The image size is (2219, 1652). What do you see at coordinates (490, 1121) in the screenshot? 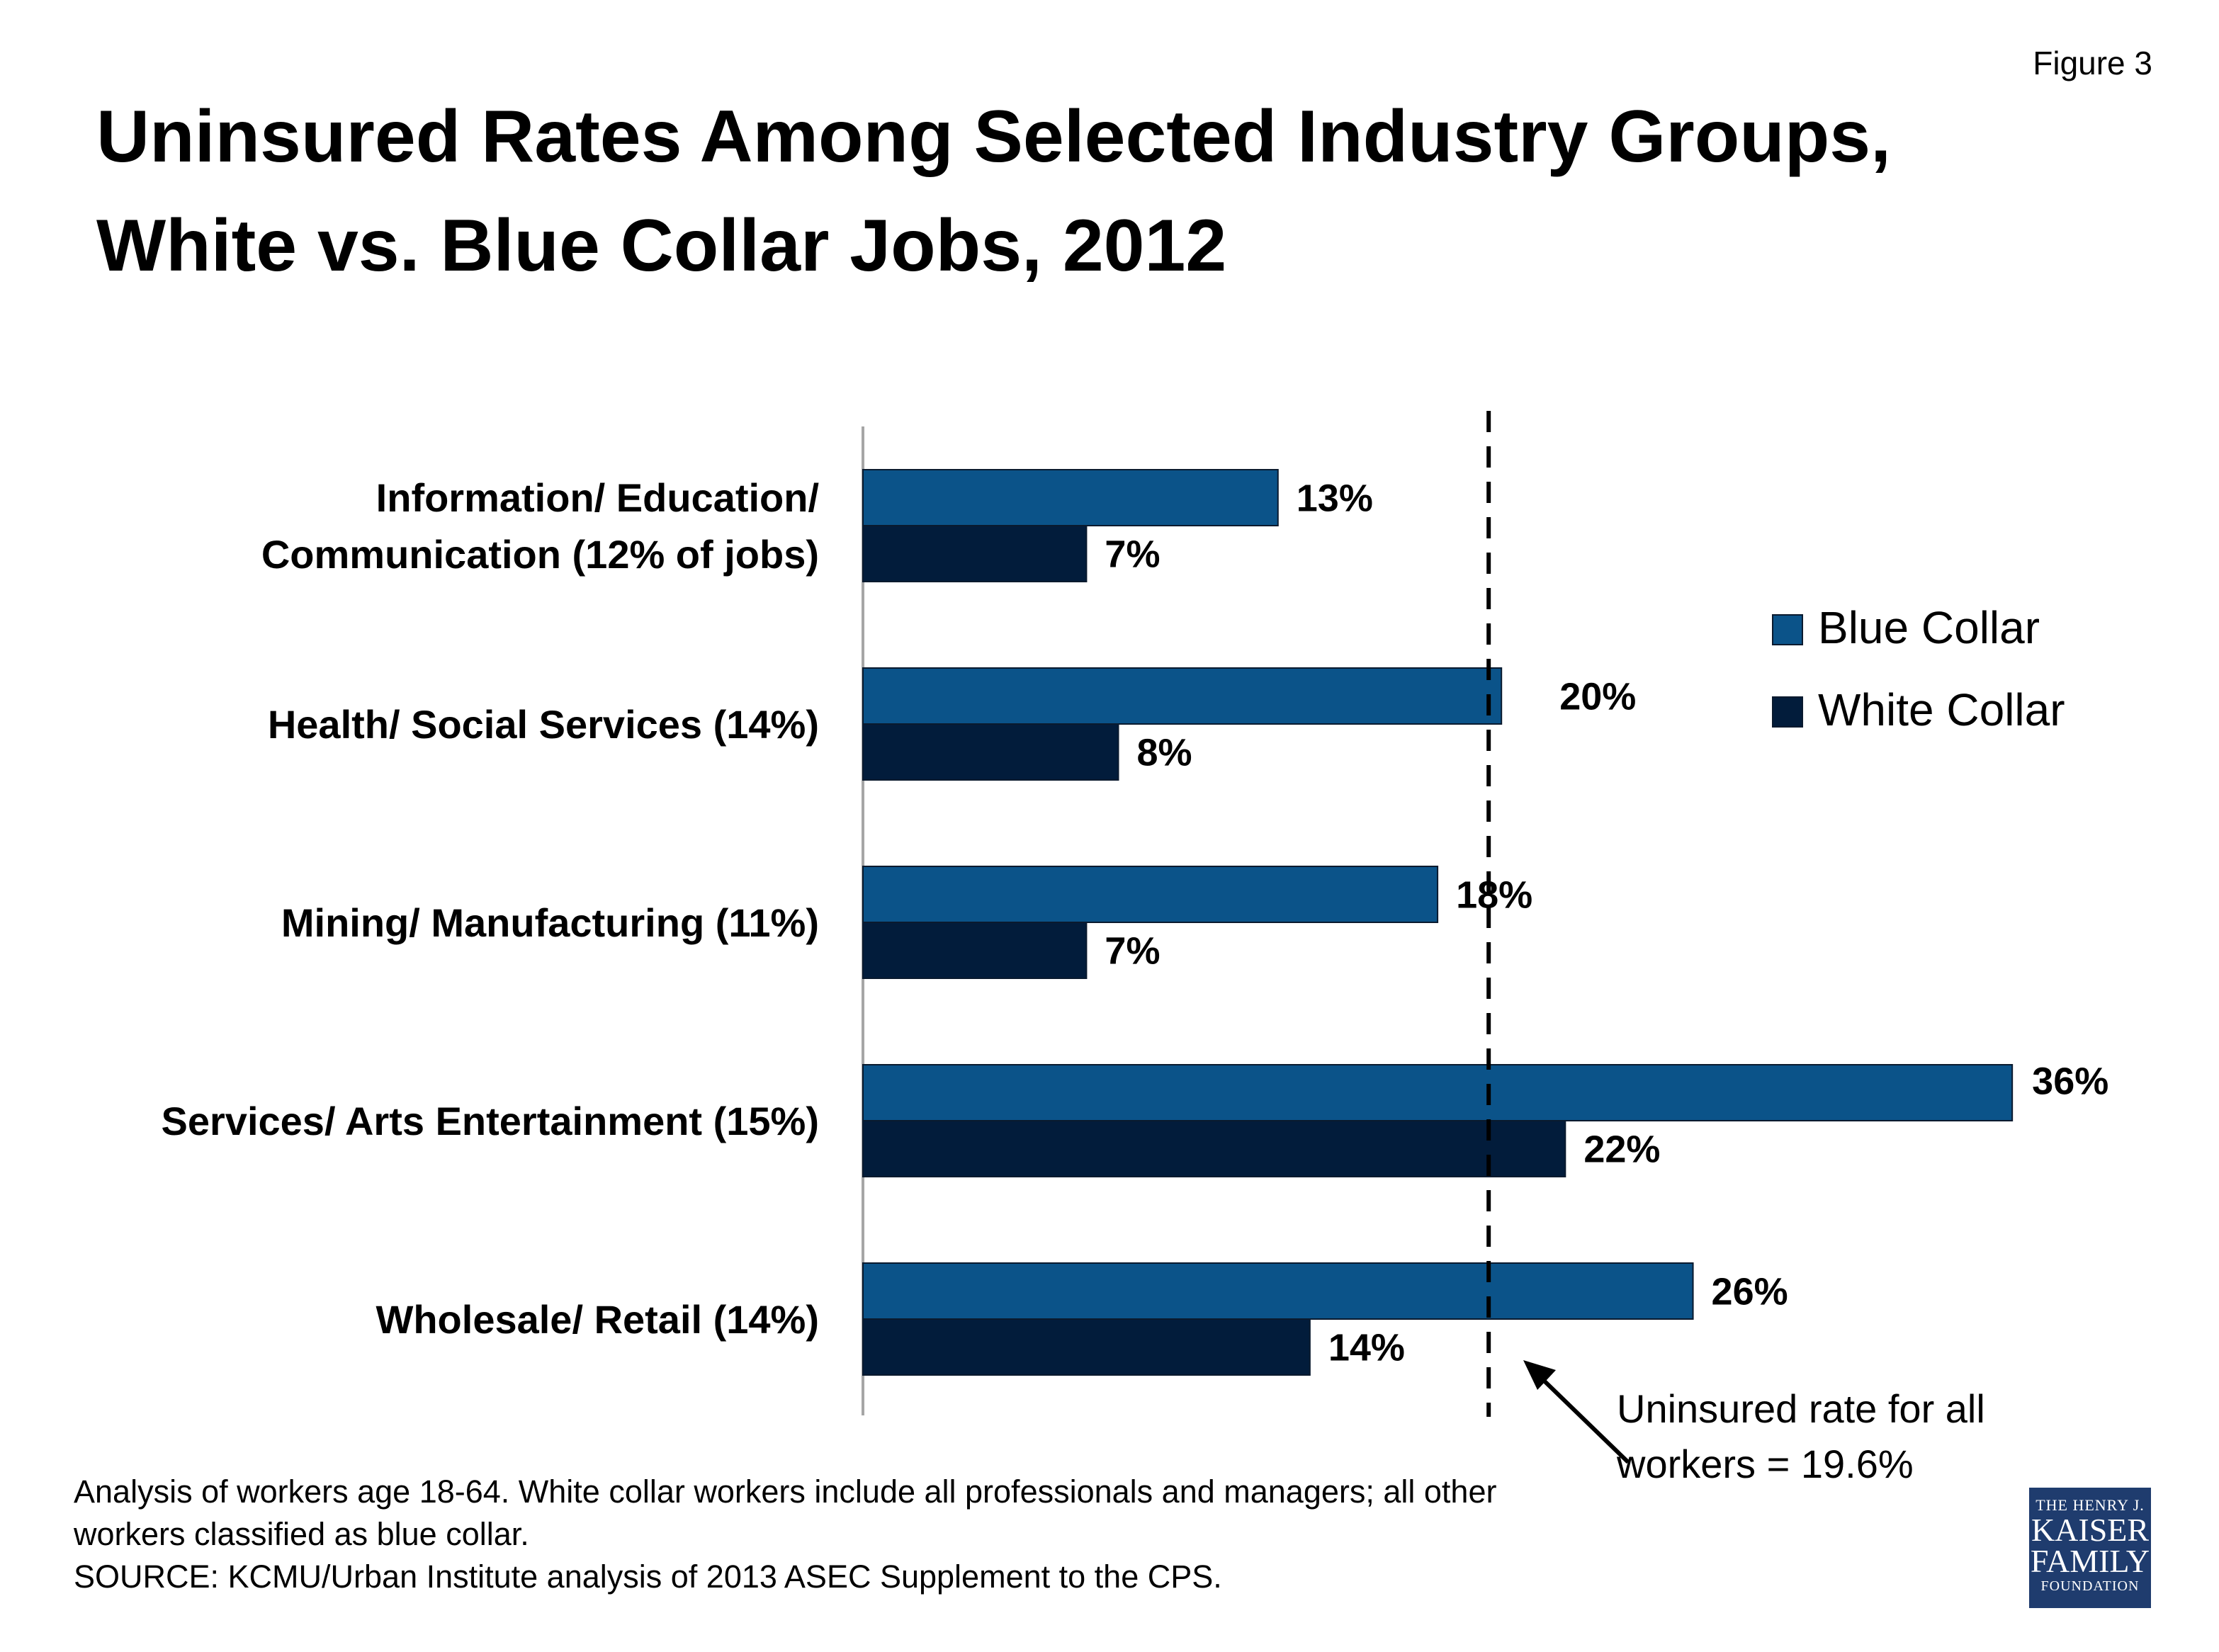
I see `category-label: Services/ Arts Entertainment (15%)` at bounding box center [490, 1121].